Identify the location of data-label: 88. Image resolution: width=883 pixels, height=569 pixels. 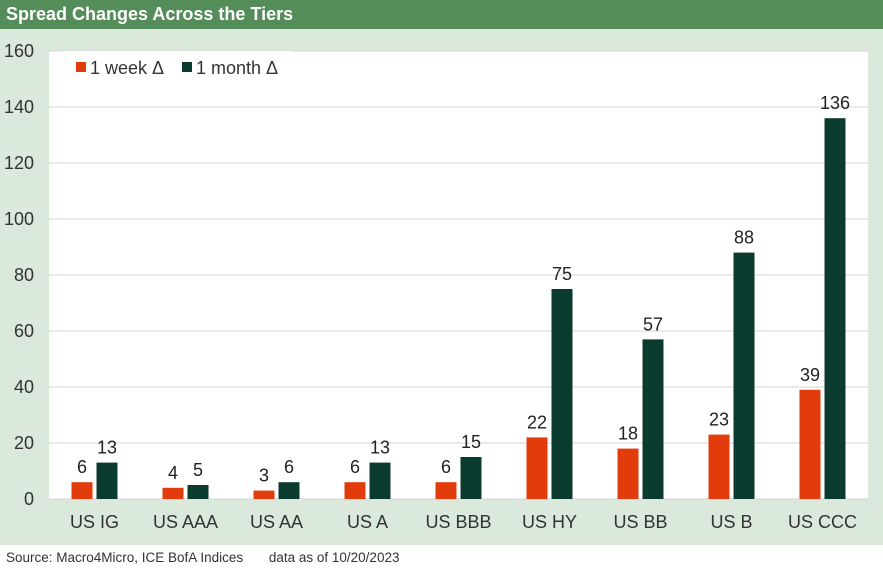
(744, 238).